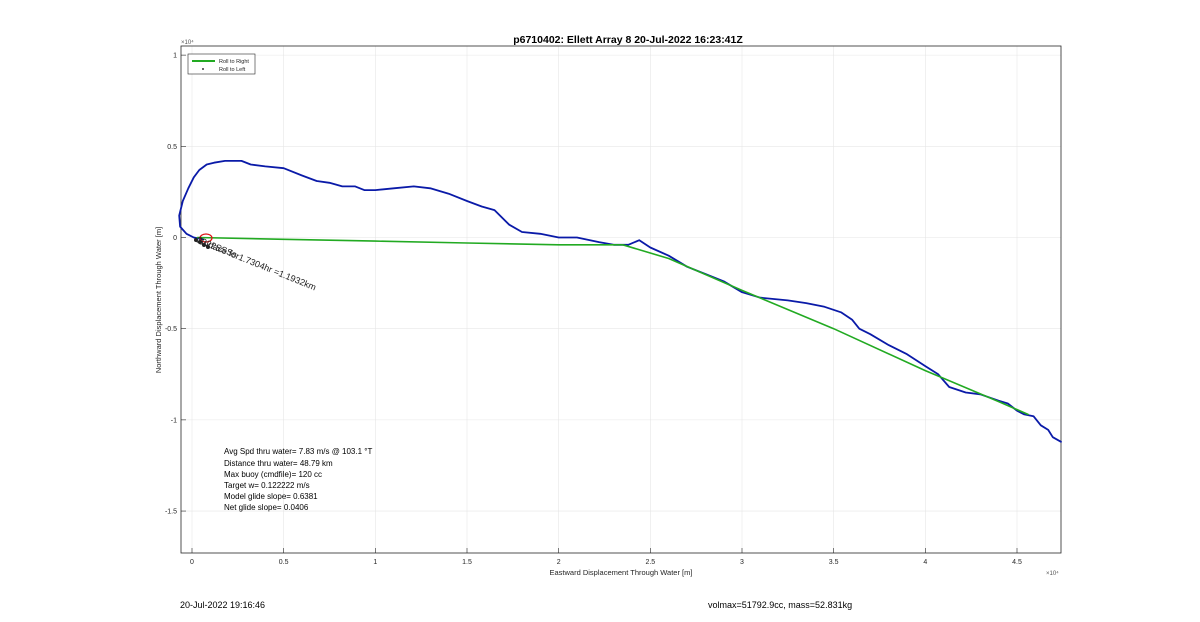 The image size is (1200, 622). Describe the element at coordinates (780, 605) in the screenshot. I see `footer-volmax-mass: volmax=51792.9cc, mass=52.831kg` at that location.